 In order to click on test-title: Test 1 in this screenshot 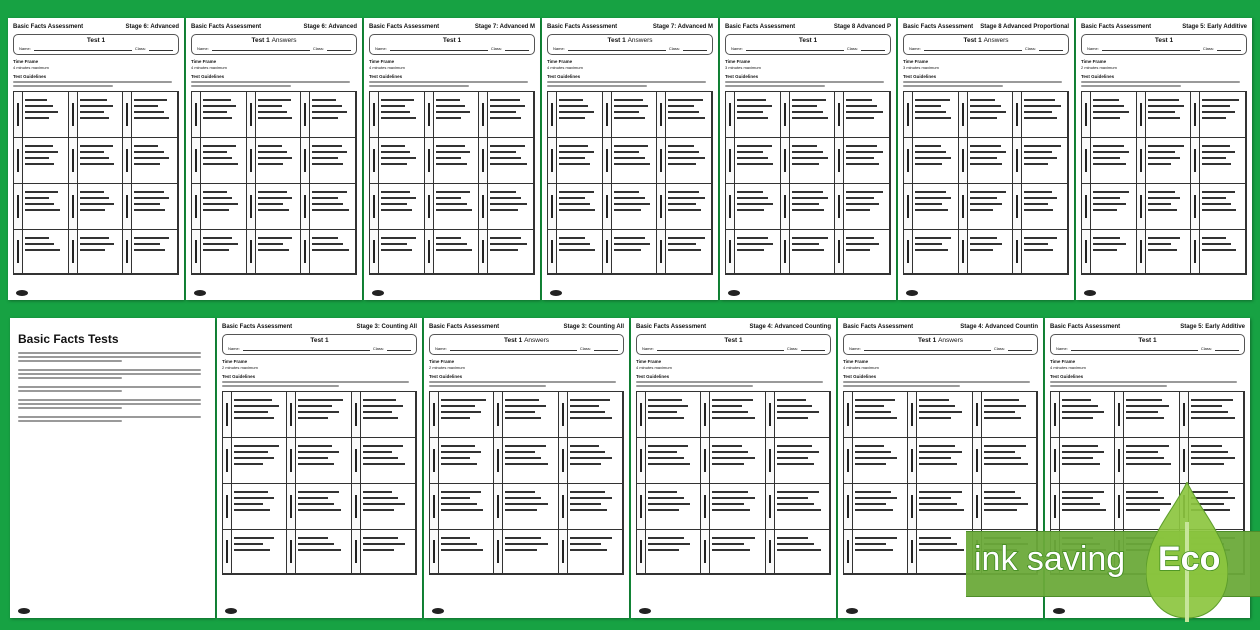, I will do `click(452, 40)`.